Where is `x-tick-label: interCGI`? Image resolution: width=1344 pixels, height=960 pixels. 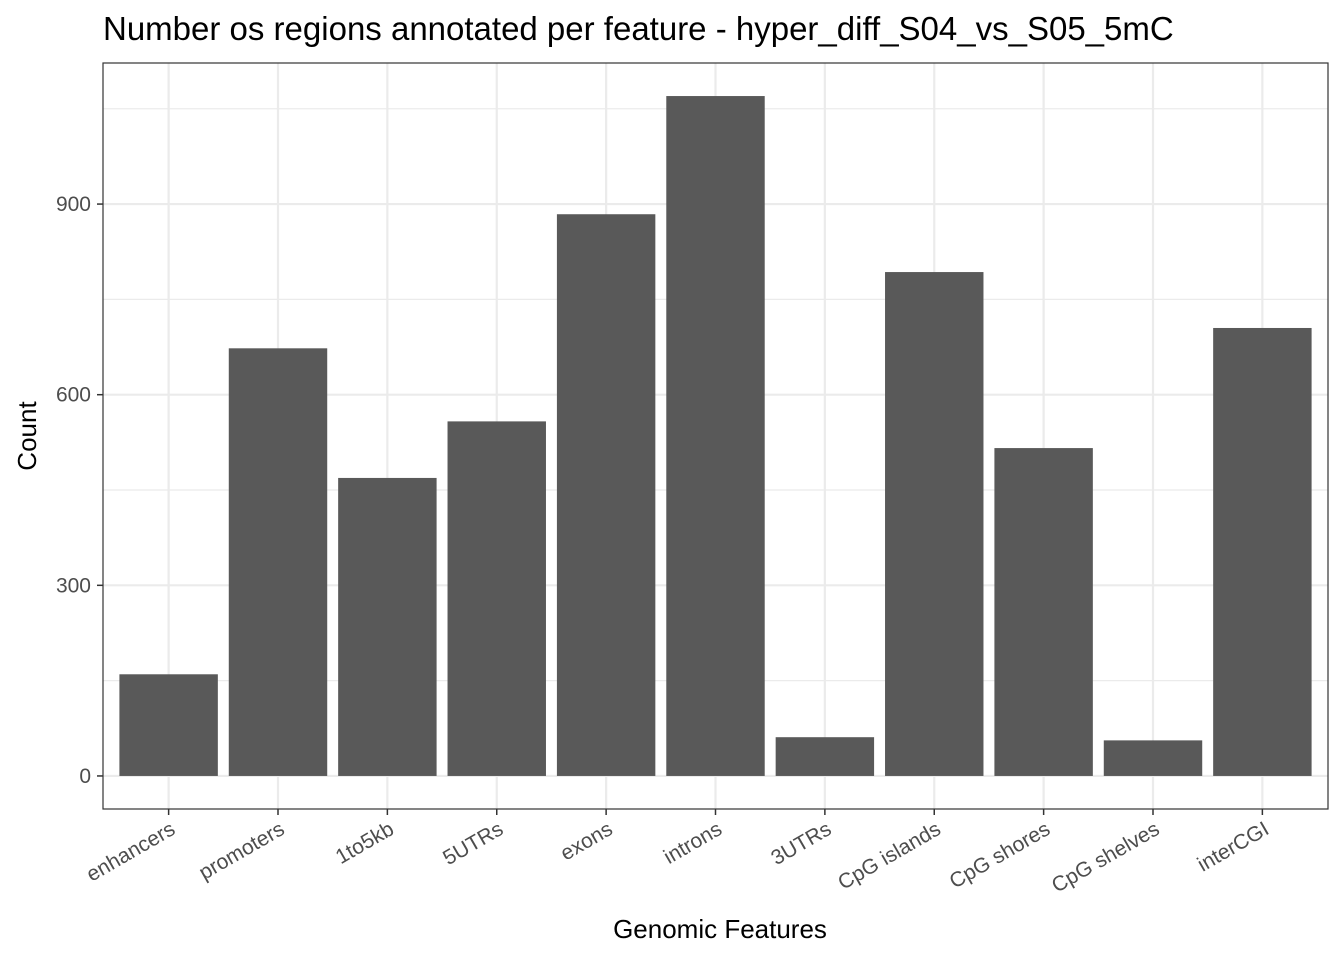
x-tick-label: interCGI is located at coordinates (1233, 846).